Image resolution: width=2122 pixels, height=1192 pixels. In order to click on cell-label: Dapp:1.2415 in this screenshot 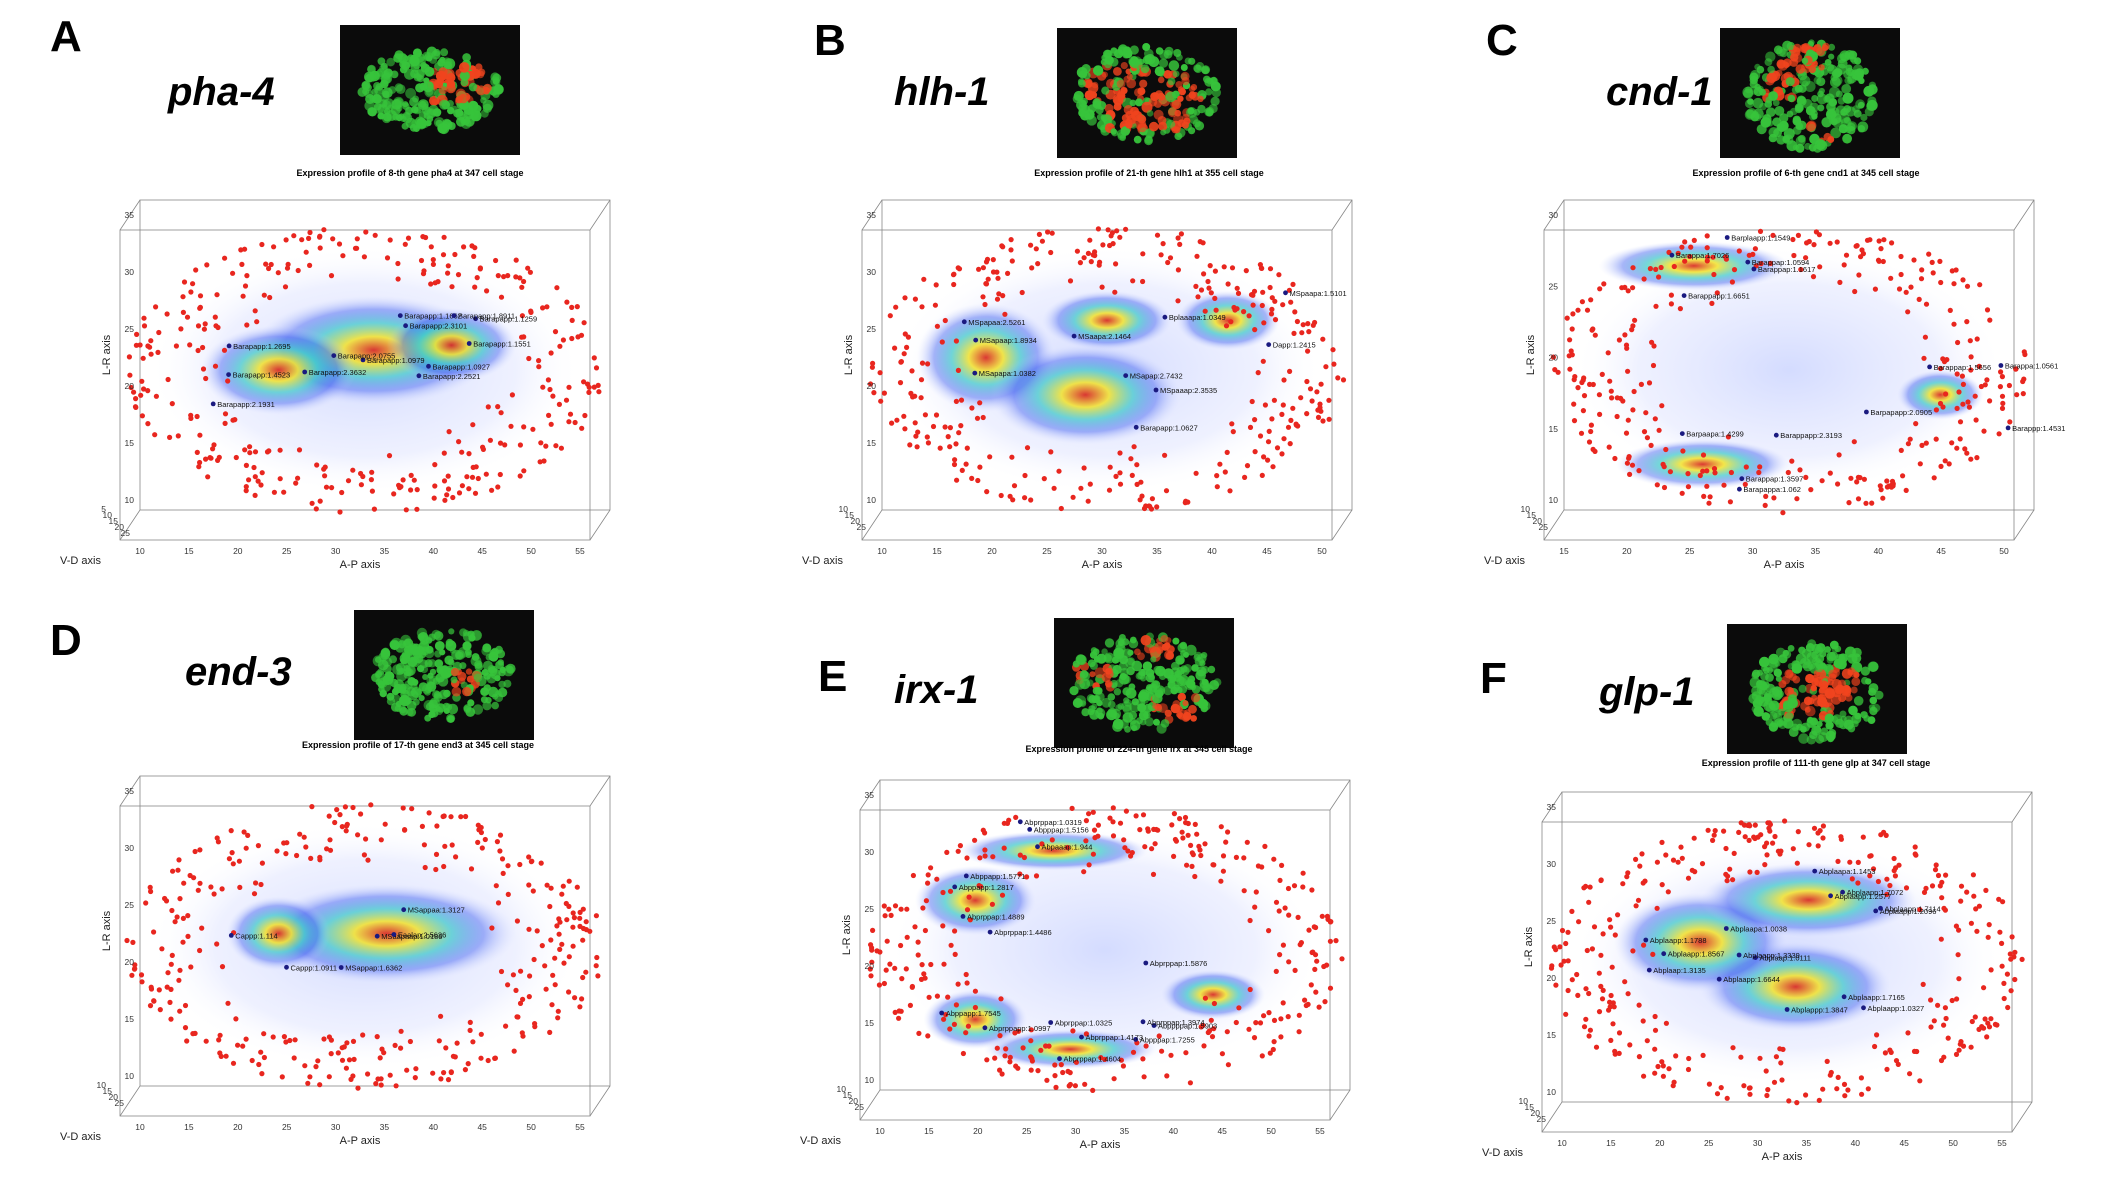, I will do `click(1294, 345)`.